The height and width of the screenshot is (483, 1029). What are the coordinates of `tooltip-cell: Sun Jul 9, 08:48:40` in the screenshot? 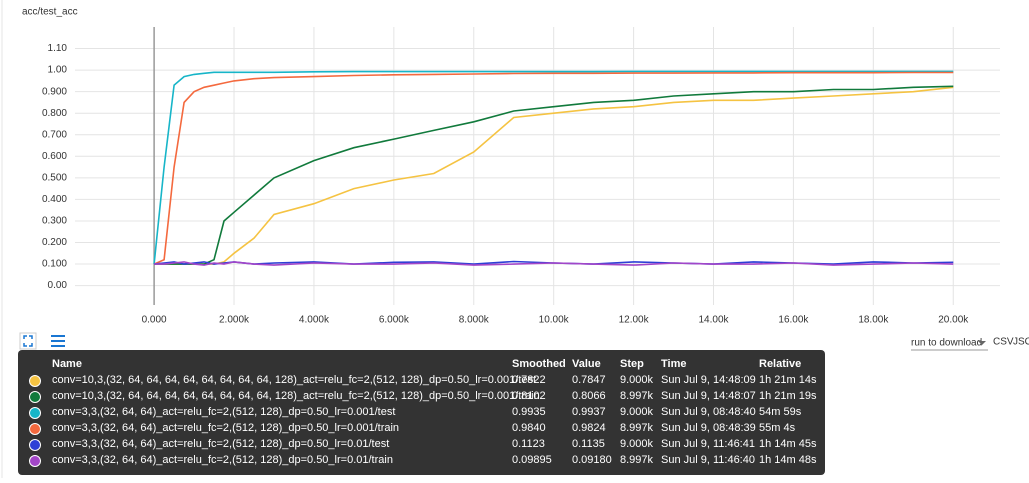 It's located at (708, 412).